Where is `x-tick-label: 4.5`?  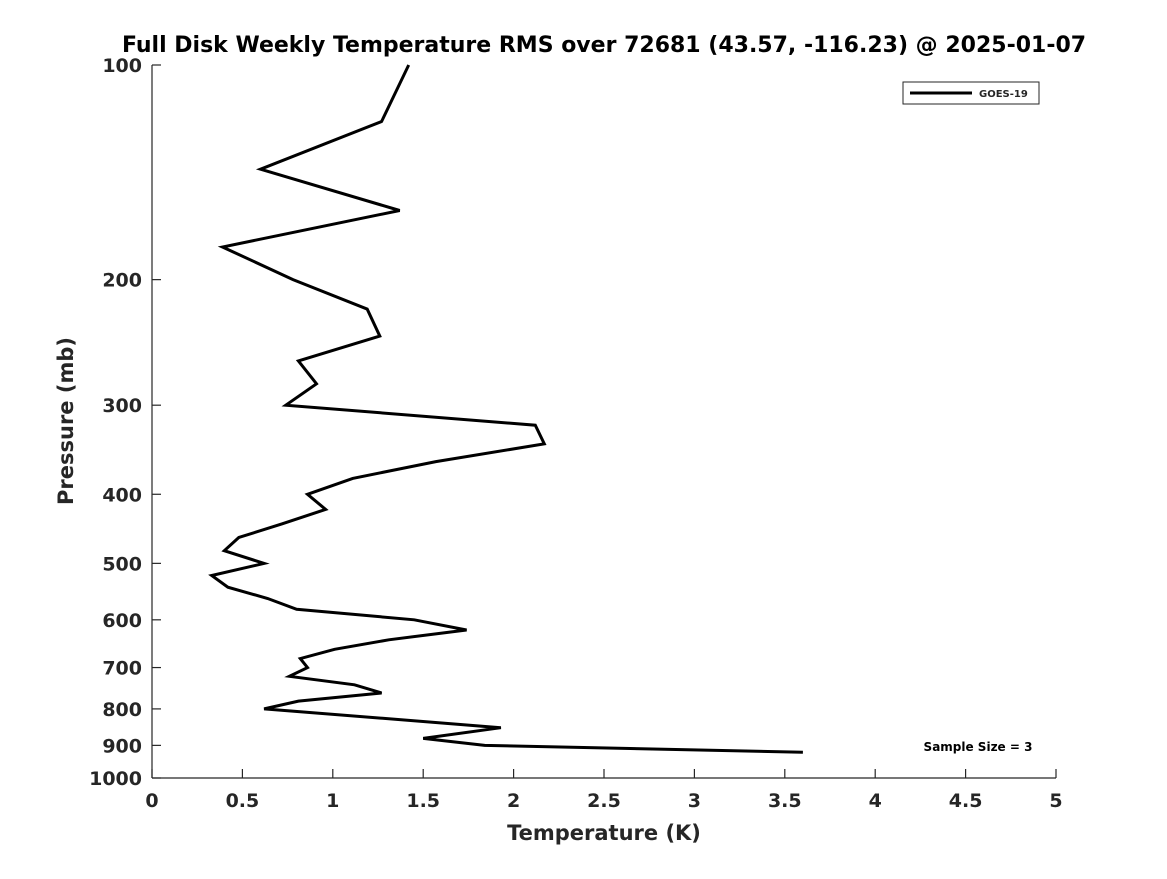 x-tick-label: 4.5 is located at coordinates (966, 801).